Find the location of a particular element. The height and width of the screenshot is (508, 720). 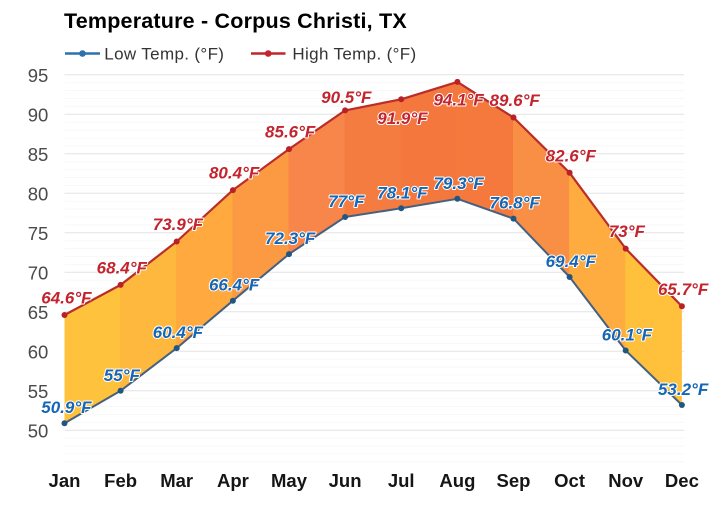

svg-text: Low Temp. (°F) is located at coordinates (164, 54).